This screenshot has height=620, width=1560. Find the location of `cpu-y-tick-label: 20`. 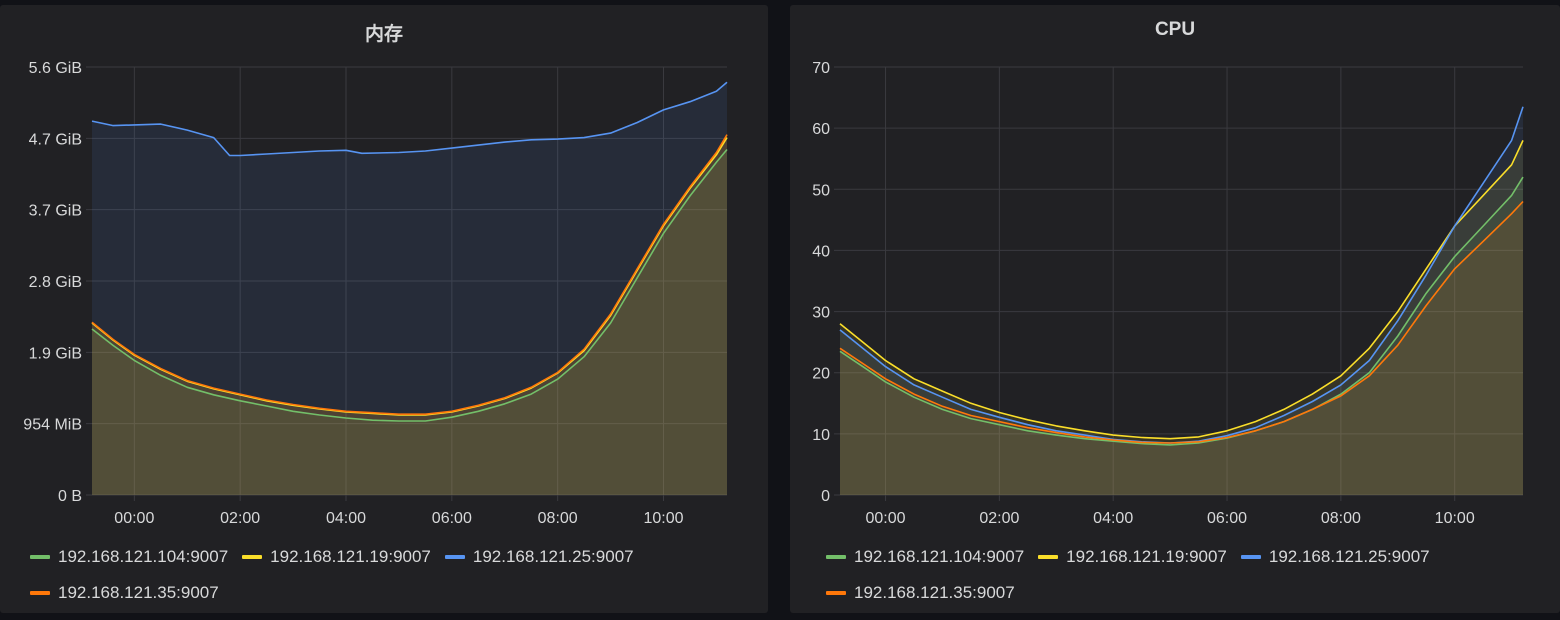

cpu-y-tick-label: 20 is located at coordinates (821, 374).